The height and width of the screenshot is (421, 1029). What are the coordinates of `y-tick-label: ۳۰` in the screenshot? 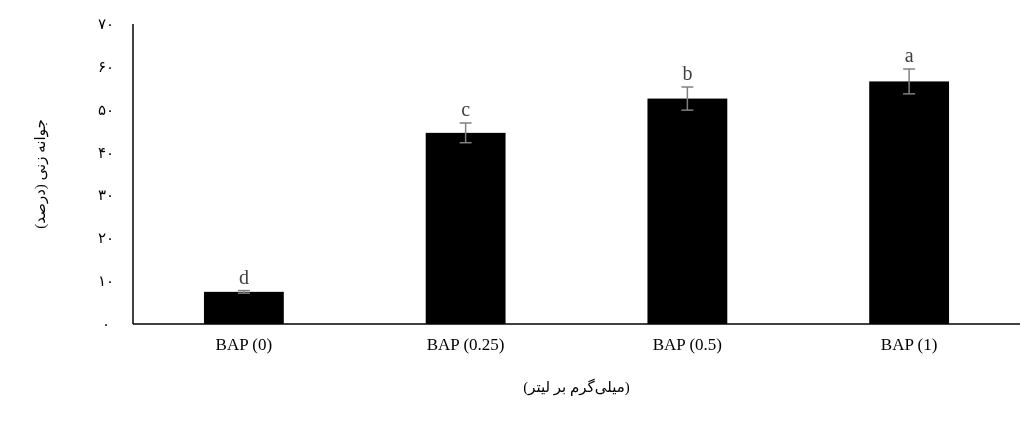 It's located at (106, 195).